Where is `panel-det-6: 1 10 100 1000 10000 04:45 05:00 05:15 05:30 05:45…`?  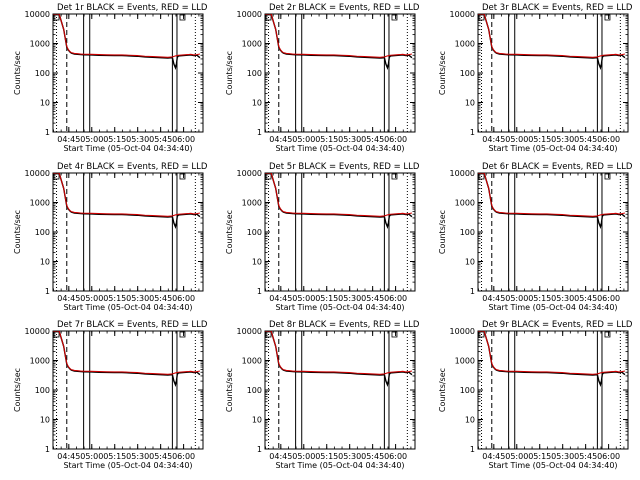 panel-det-6: 1 10 100 1000 10000 04:45 05:00 05:15 05:30 05:45… is located at coordinates (535, 237).